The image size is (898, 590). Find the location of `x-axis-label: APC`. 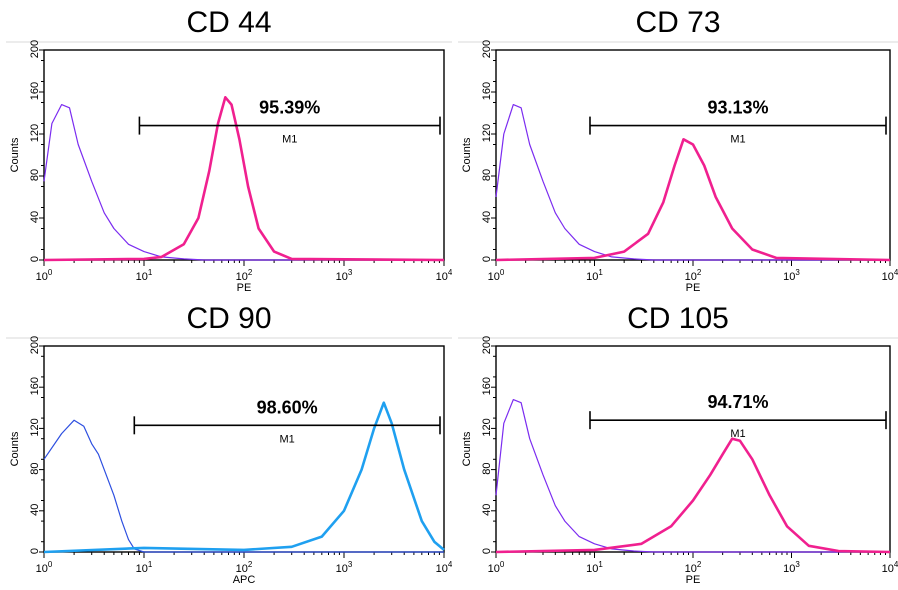

x-axis-label: APC is located at coordinates (244, 580).